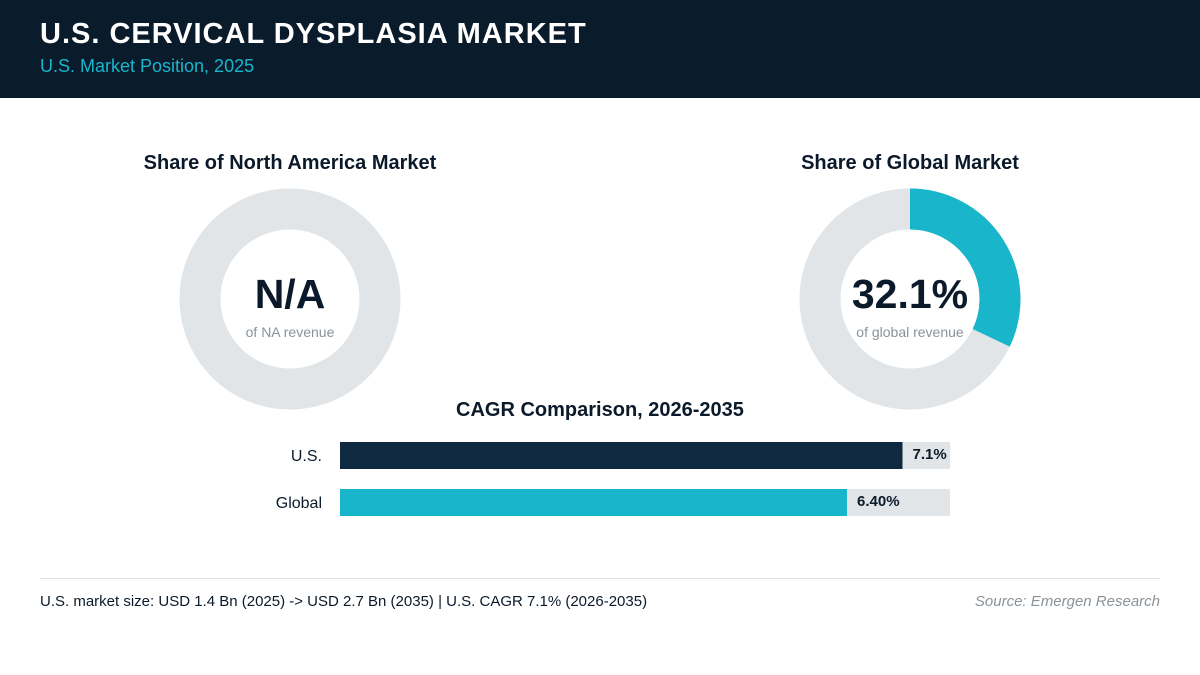 This screenshot has height=675, width=1200. Describe the element at coordinates (600, 578) in the screenshot. I see `footer-divider` at that location.